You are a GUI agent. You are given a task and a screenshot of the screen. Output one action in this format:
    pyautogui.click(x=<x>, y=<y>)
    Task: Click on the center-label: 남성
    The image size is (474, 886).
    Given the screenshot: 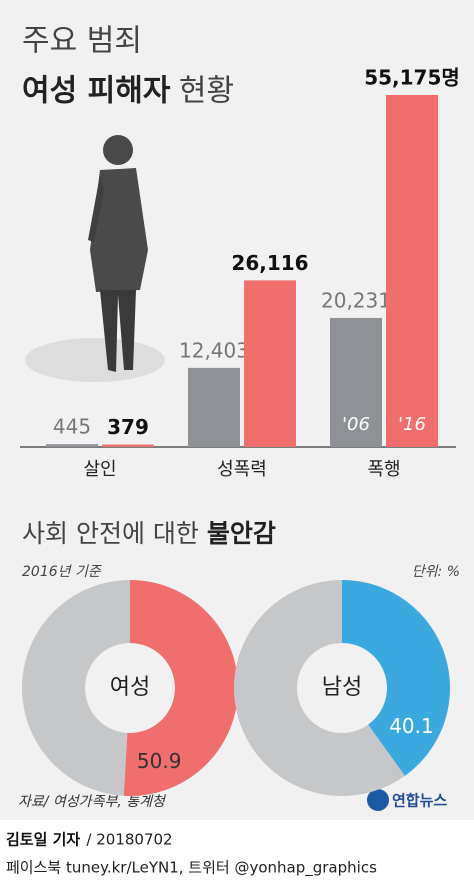 What is the action you would take?
    pyautogui.click(x=342, y=687)
    